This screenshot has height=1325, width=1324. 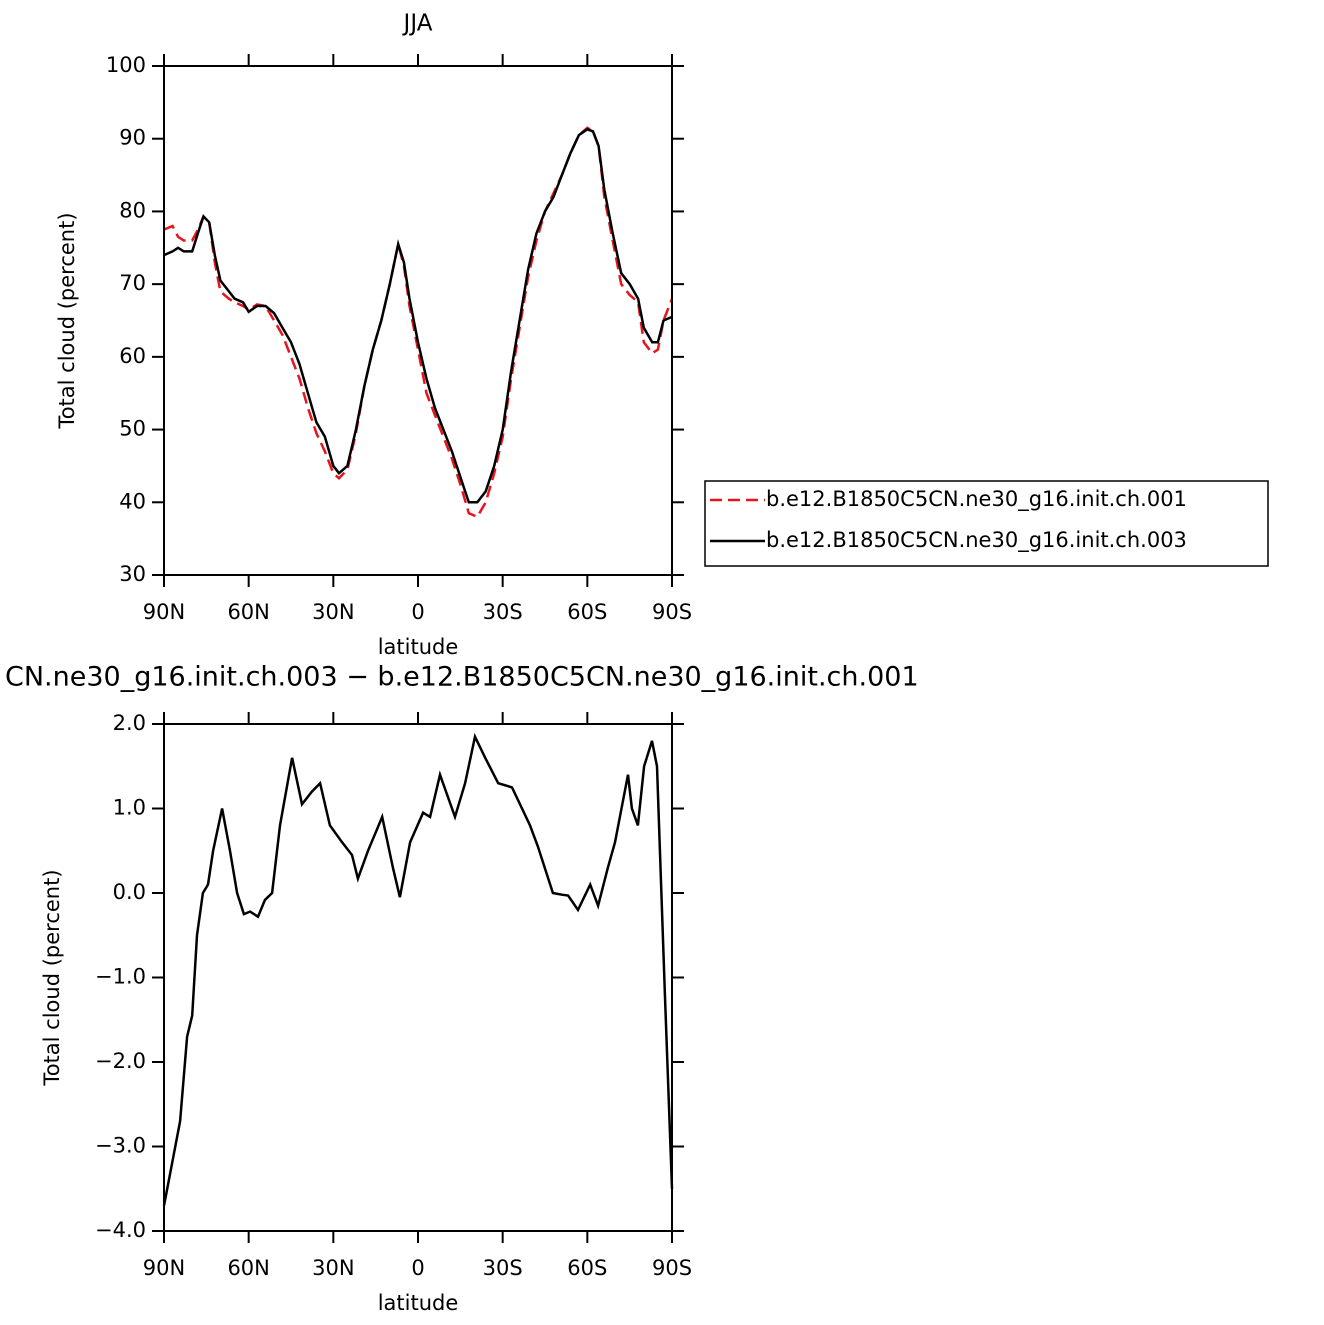 What do you see at coordinates (132, 210) in the screenshot?
I see `y-tick-label: 80` at bounding box center [132, 210].